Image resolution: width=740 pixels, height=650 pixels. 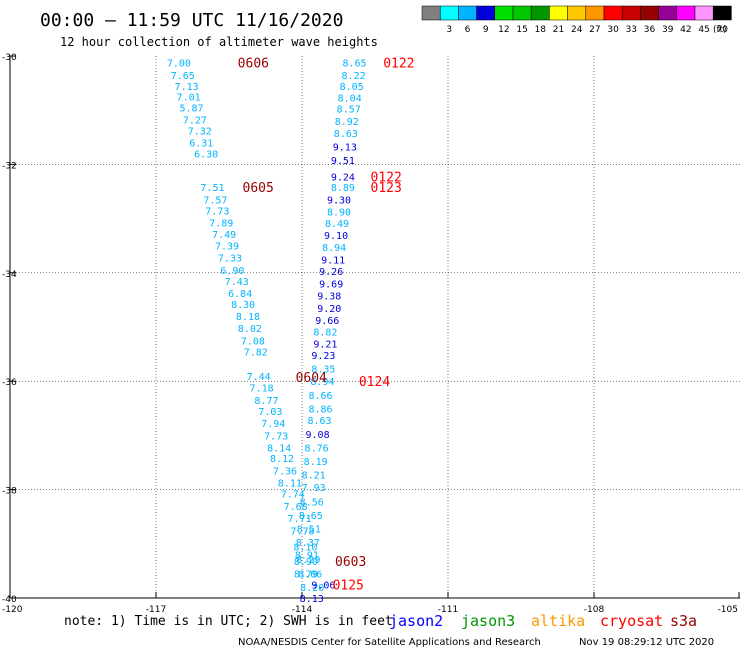 I want to click on data-point-s3a: 6.84, so click(x=240, y=294).